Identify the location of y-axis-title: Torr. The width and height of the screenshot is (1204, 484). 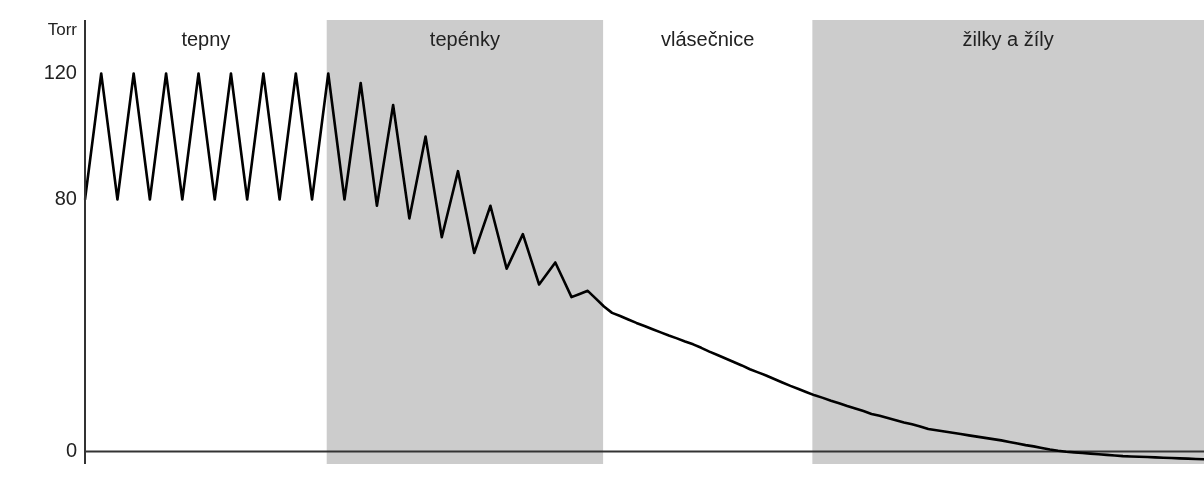
(62, 29).